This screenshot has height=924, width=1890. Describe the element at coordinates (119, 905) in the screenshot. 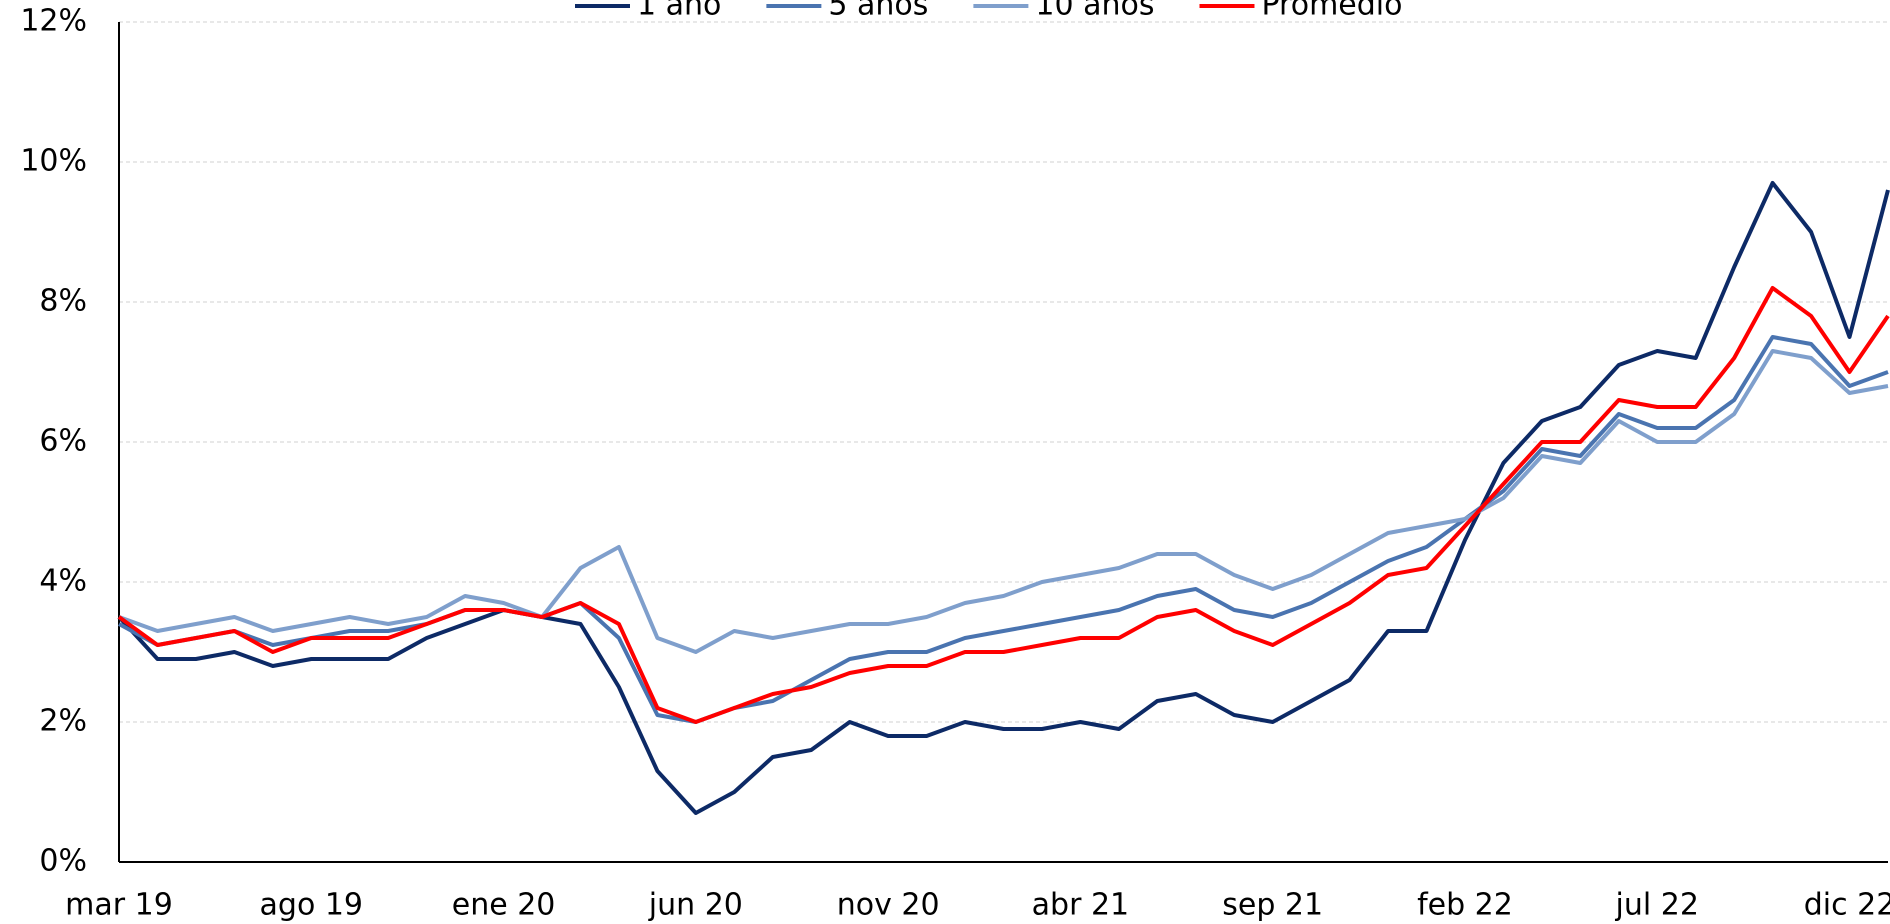

I see `x-tick-label: mar 19` at that location.